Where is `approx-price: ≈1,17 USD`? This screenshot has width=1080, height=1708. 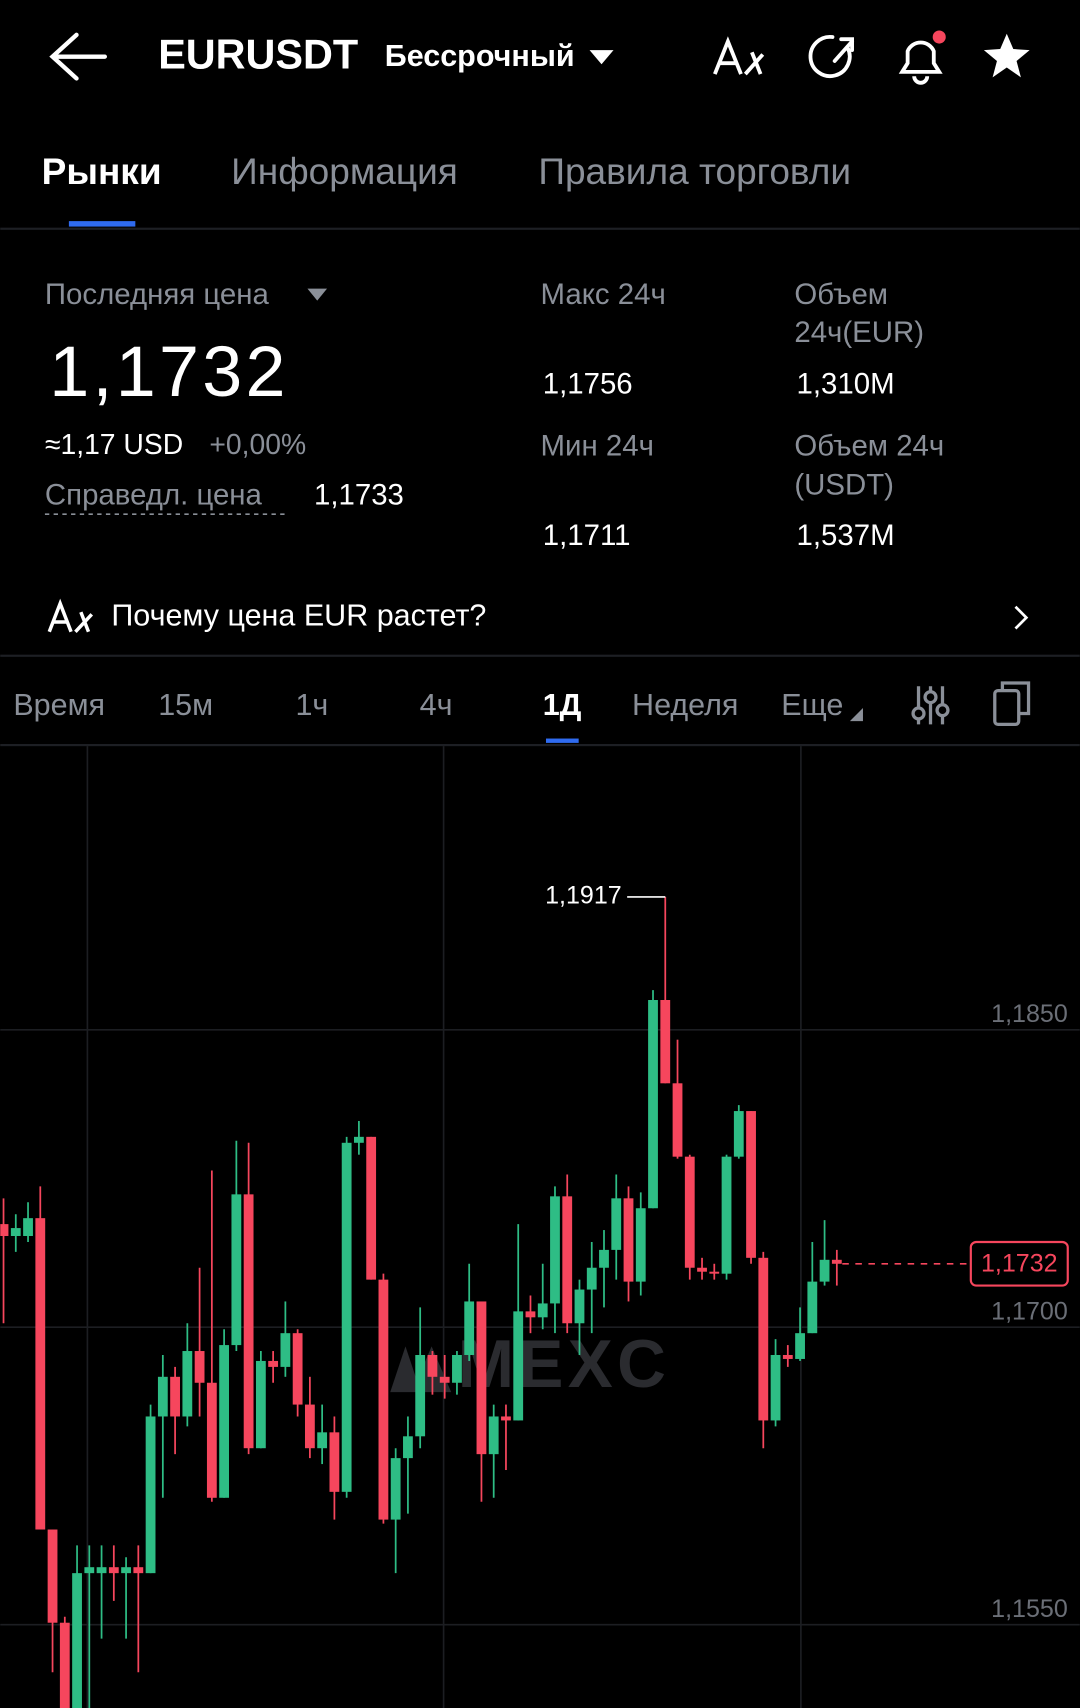 approx-price: ≈1,17 USD is located at coordinates (114, 445).